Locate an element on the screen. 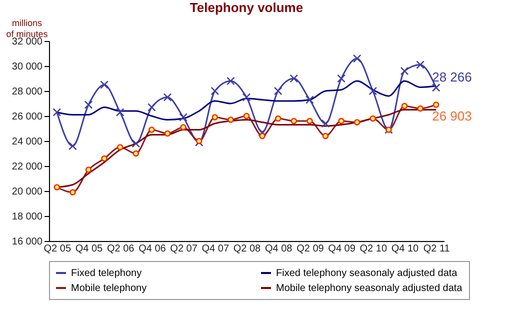 Image resolution: width=507 pixels, height=322 pixels. x-tick-label: Q2 07 is located at coordinates (184, 249).